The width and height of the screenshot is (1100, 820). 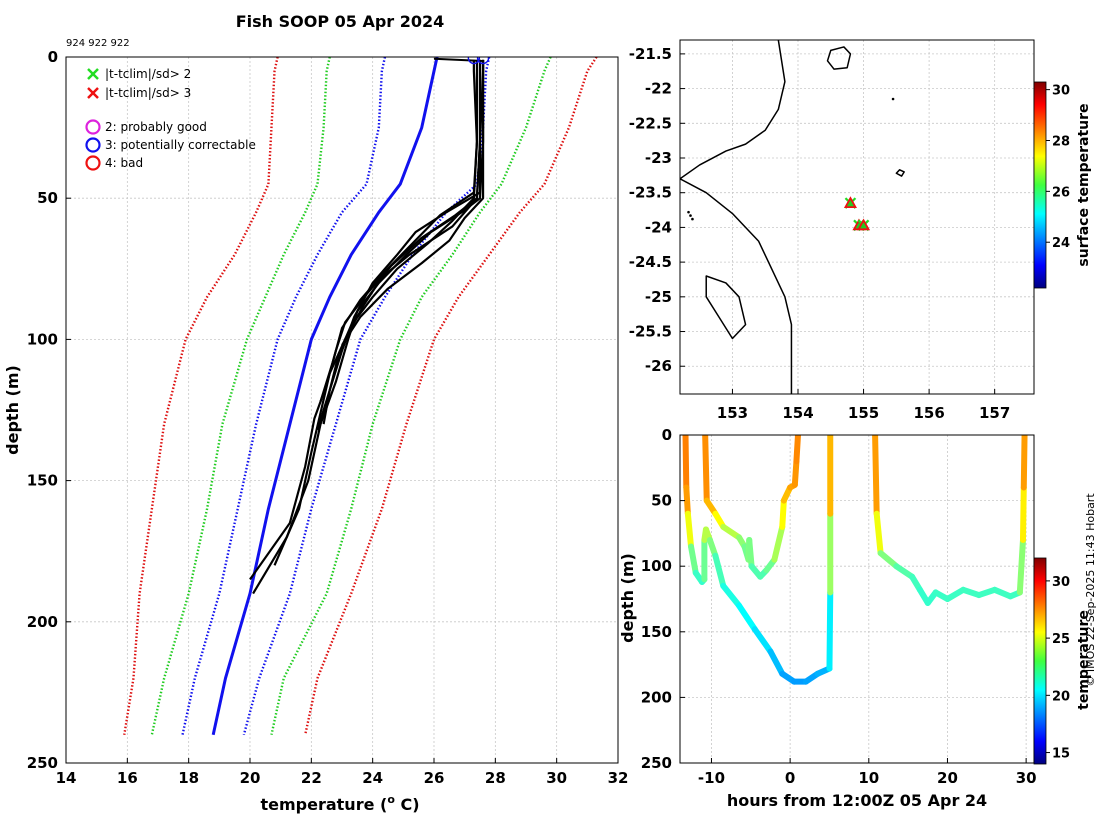 What do you see at coordinates (1061, 141) in the screenshot?
I see `colorbar-tick-label: 28` at bounding box center [1061, 141].